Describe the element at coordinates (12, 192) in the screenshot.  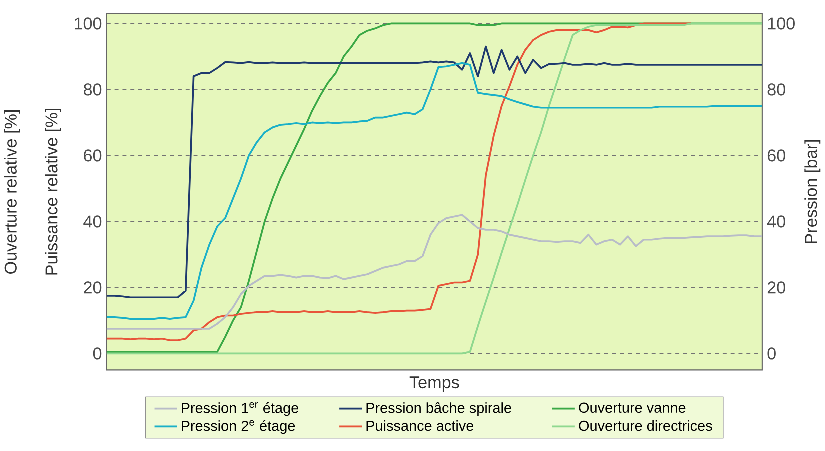
I see `y-axis-title: Ouverture relative [%]` at that location.